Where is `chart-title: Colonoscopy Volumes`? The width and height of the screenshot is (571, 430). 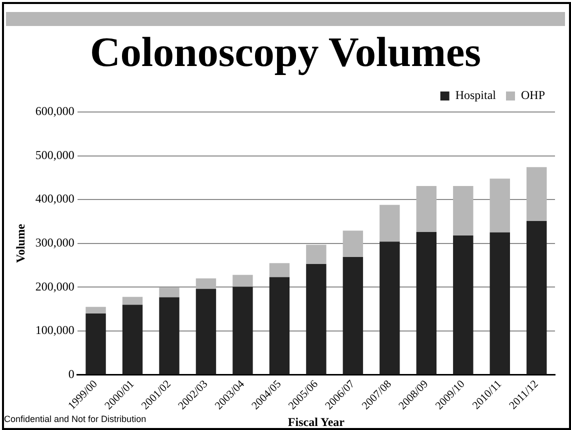 chart-title: Colonoscopy Volumes is located at coordinates (285, 53).